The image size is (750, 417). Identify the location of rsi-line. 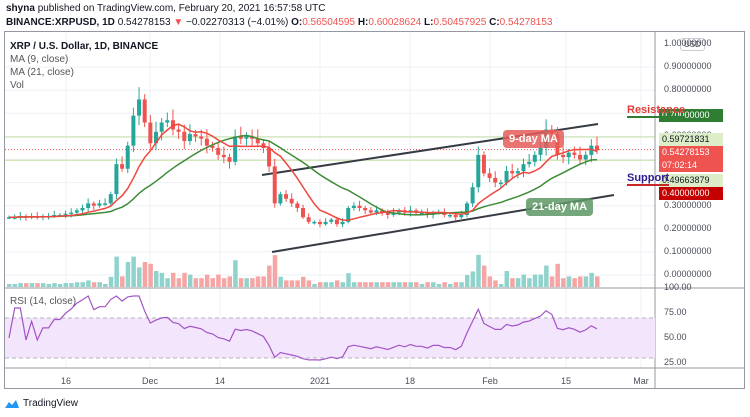
(303, 328).